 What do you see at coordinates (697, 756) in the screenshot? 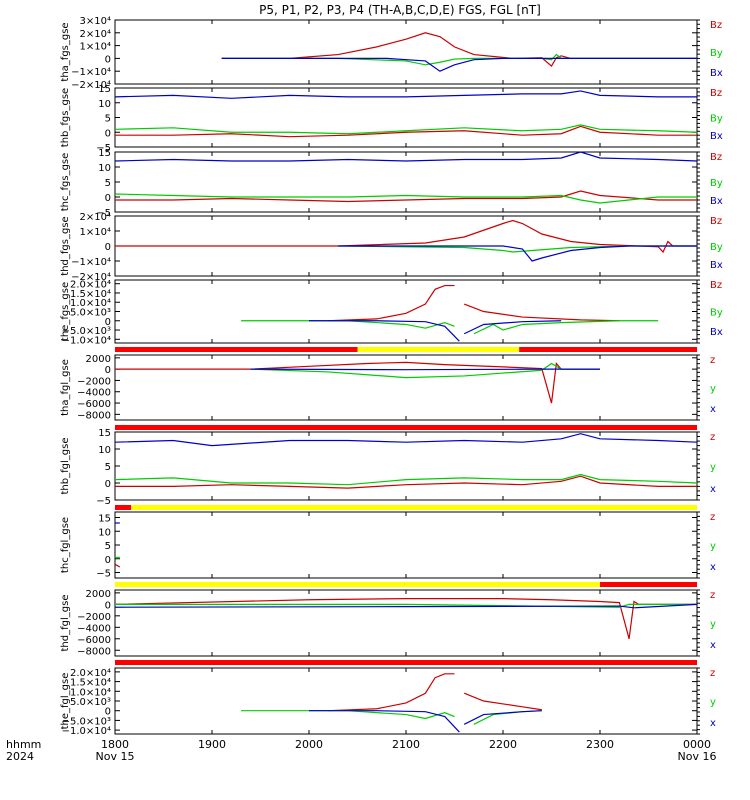
I see `x-date-label: Nov 16` at bounding box center [697, 756].